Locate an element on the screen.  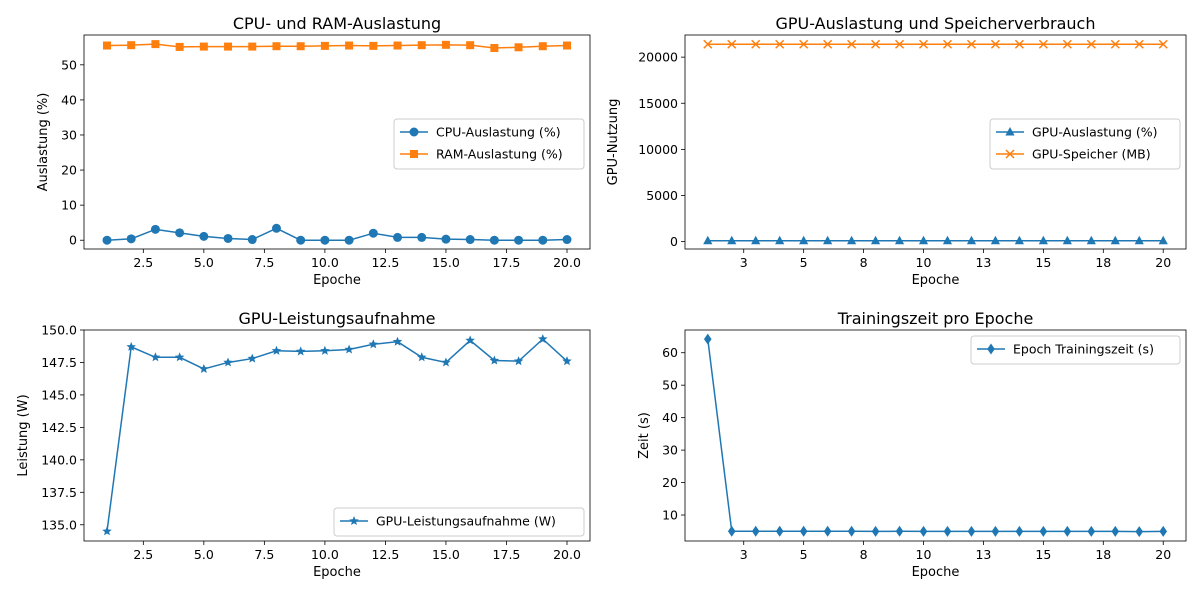
legend-box is located at coordinates (1085, 144).